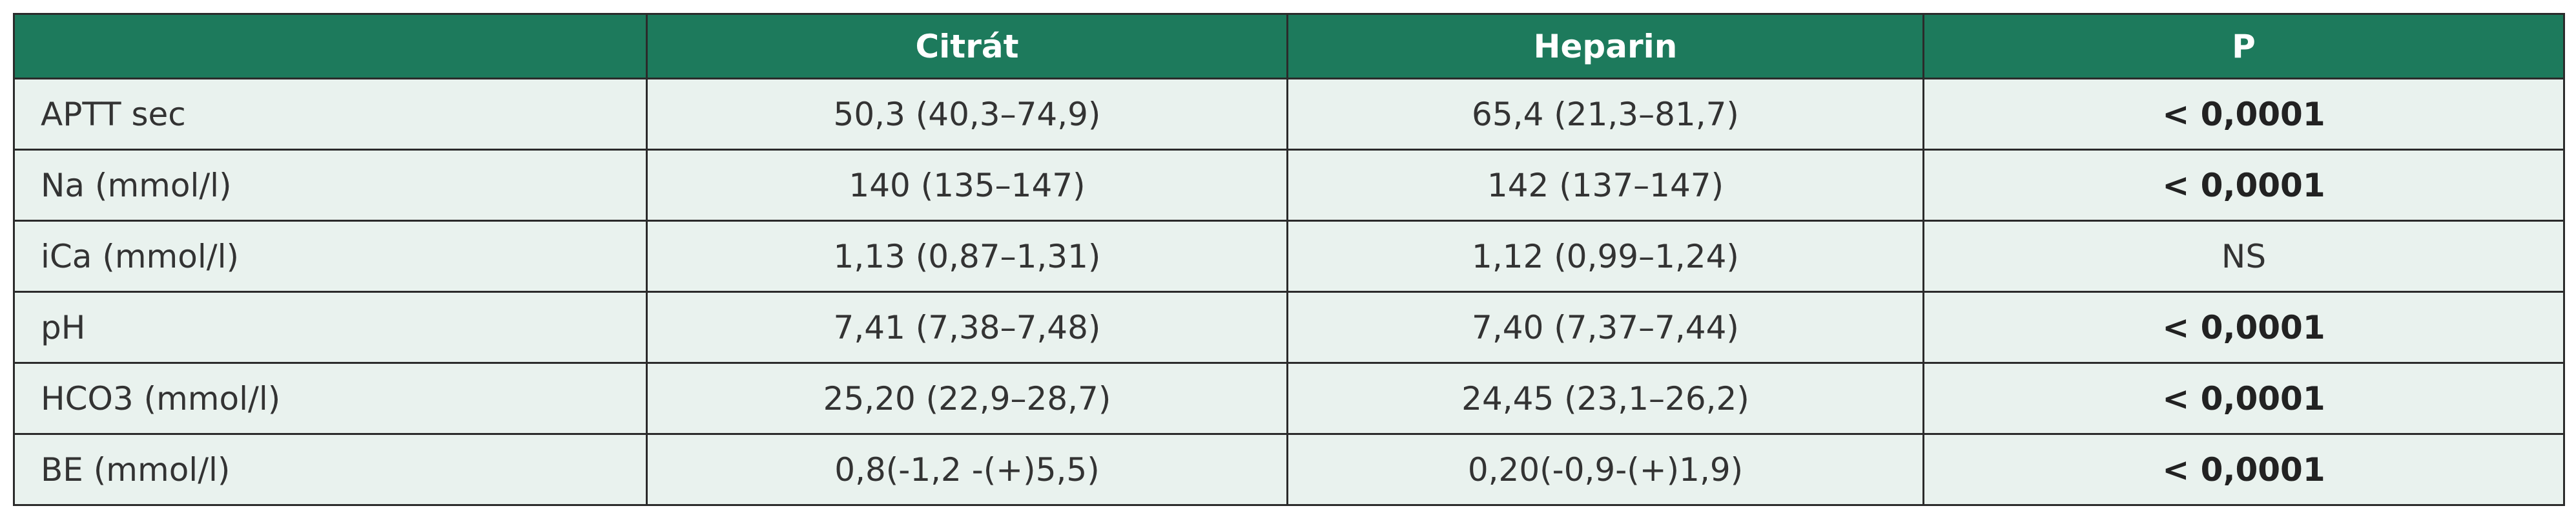 Image resolution: width=2576 pixels, height=517 pixels. Describe the element at coordinates (967, 256) in the screenshot. I see `cell: 1,13 (0,87–1,31)` at that location.